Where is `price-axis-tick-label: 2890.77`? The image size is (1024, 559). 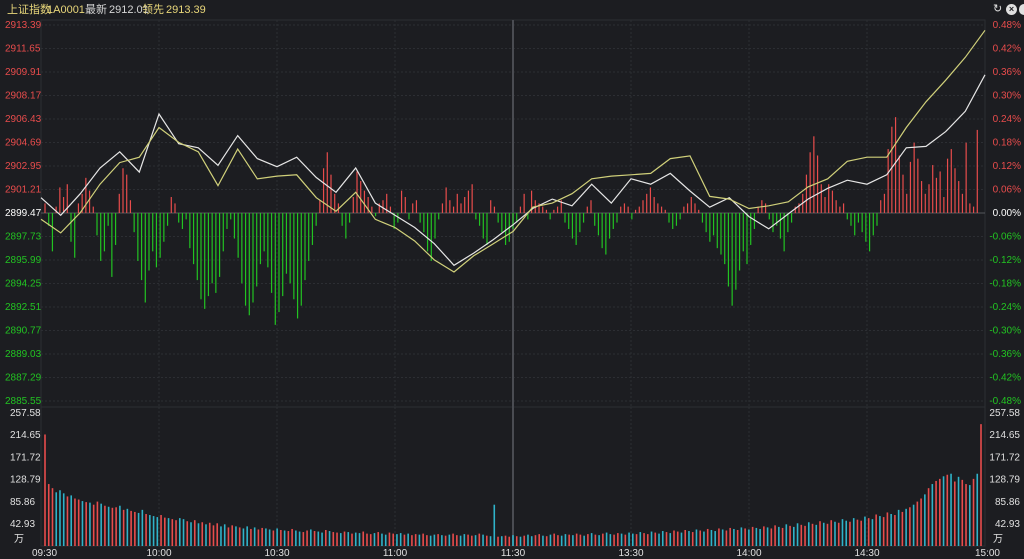 price-axis-tick-label: 2890.77 is located at coordinates (23, 331).